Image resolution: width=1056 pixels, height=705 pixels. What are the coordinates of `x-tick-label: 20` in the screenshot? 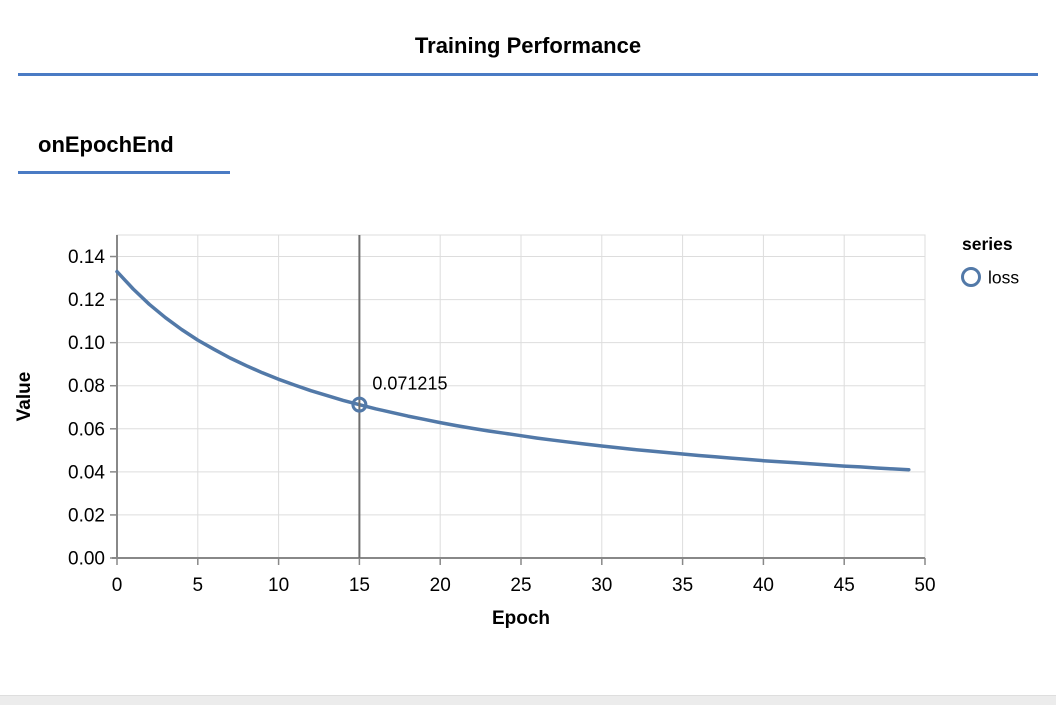 It's located at (440, 585).